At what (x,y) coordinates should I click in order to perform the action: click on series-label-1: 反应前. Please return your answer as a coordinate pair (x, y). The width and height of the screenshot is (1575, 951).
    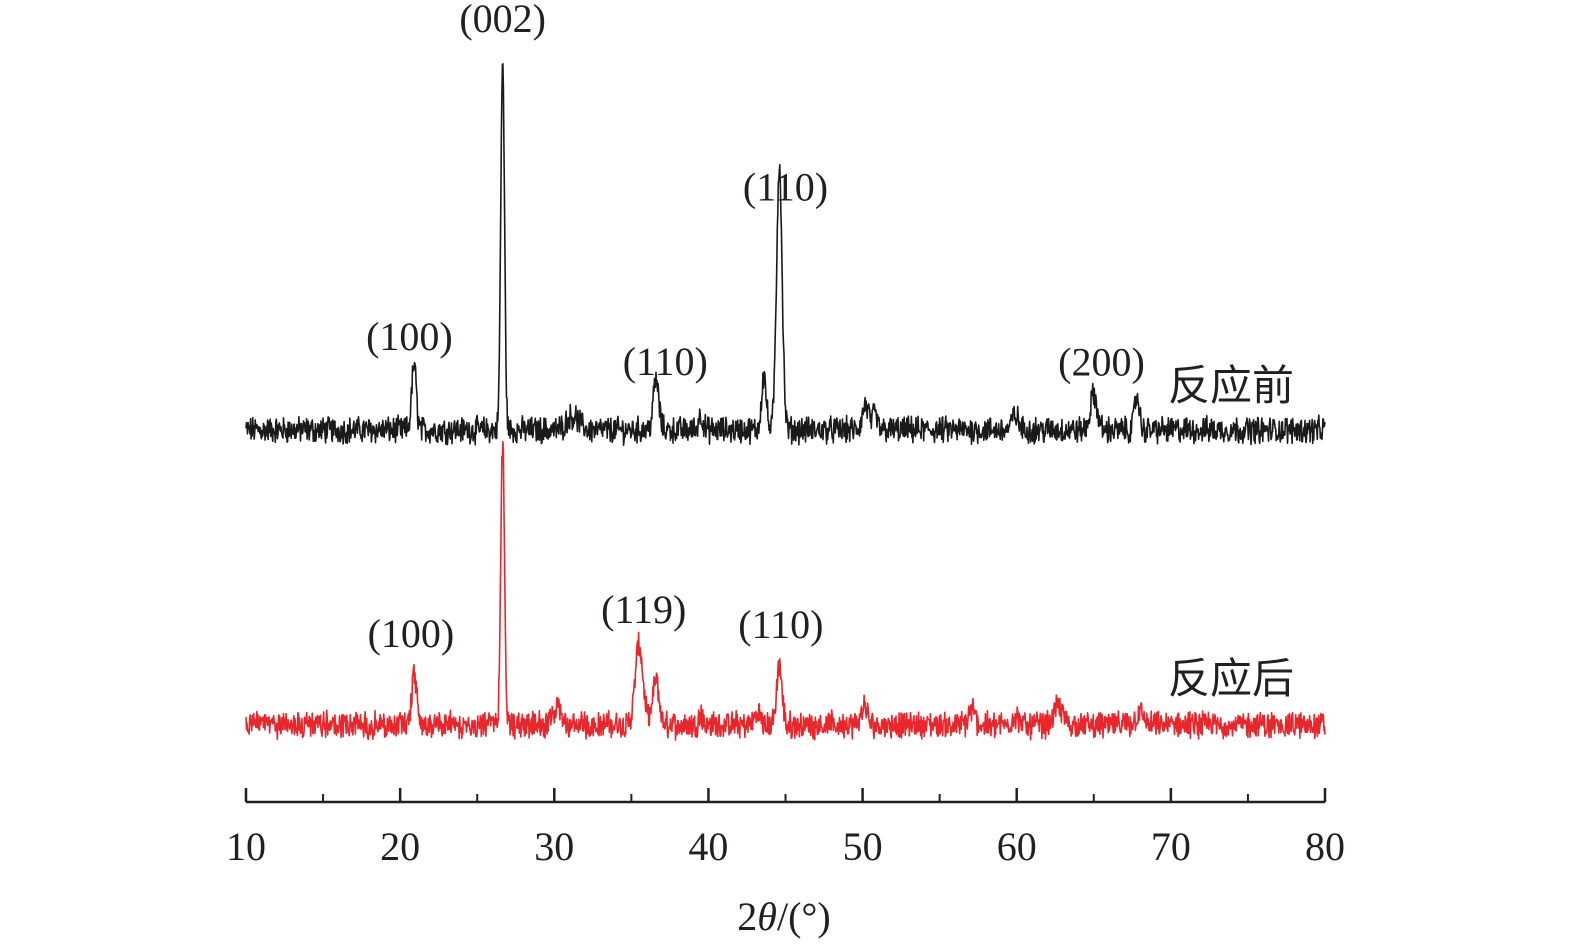
    Looking at the image, I should click on (1231, 385).